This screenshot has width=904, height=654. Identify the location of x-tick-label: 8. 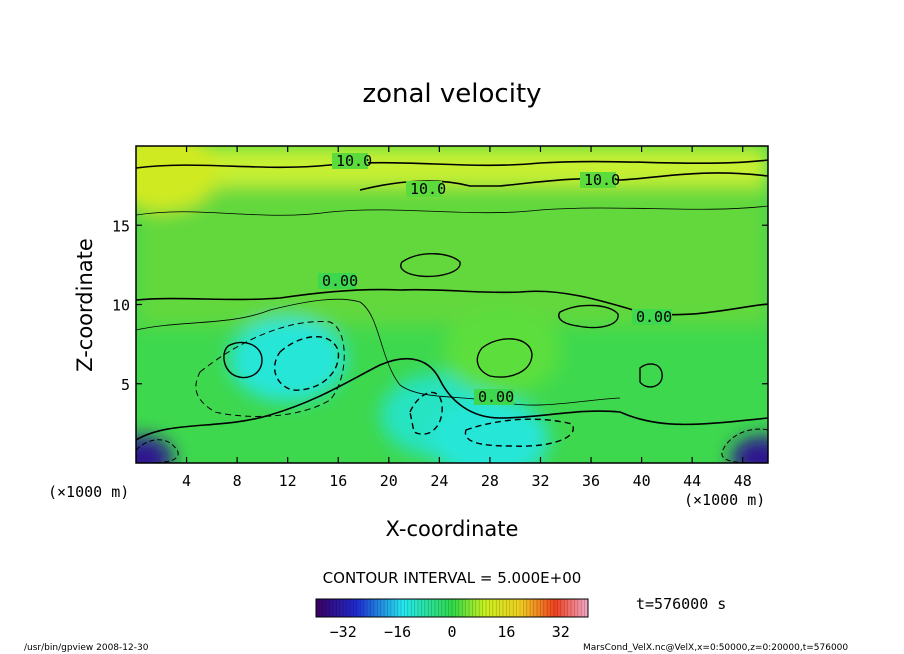
(237, 481).